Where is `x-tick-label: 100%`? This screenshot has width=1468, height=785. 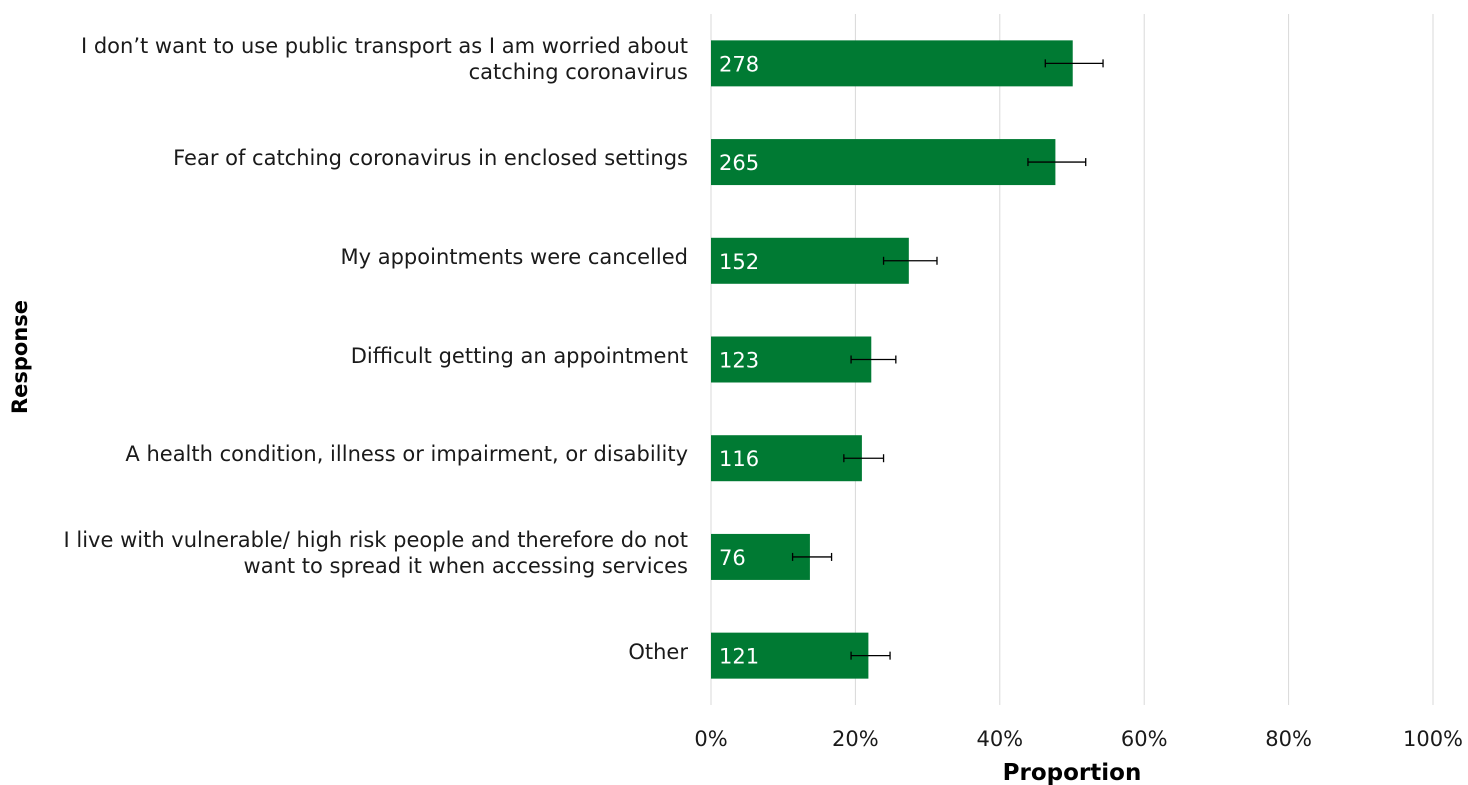
x-tick-label: 100% is located at coordinates (1433, 739).